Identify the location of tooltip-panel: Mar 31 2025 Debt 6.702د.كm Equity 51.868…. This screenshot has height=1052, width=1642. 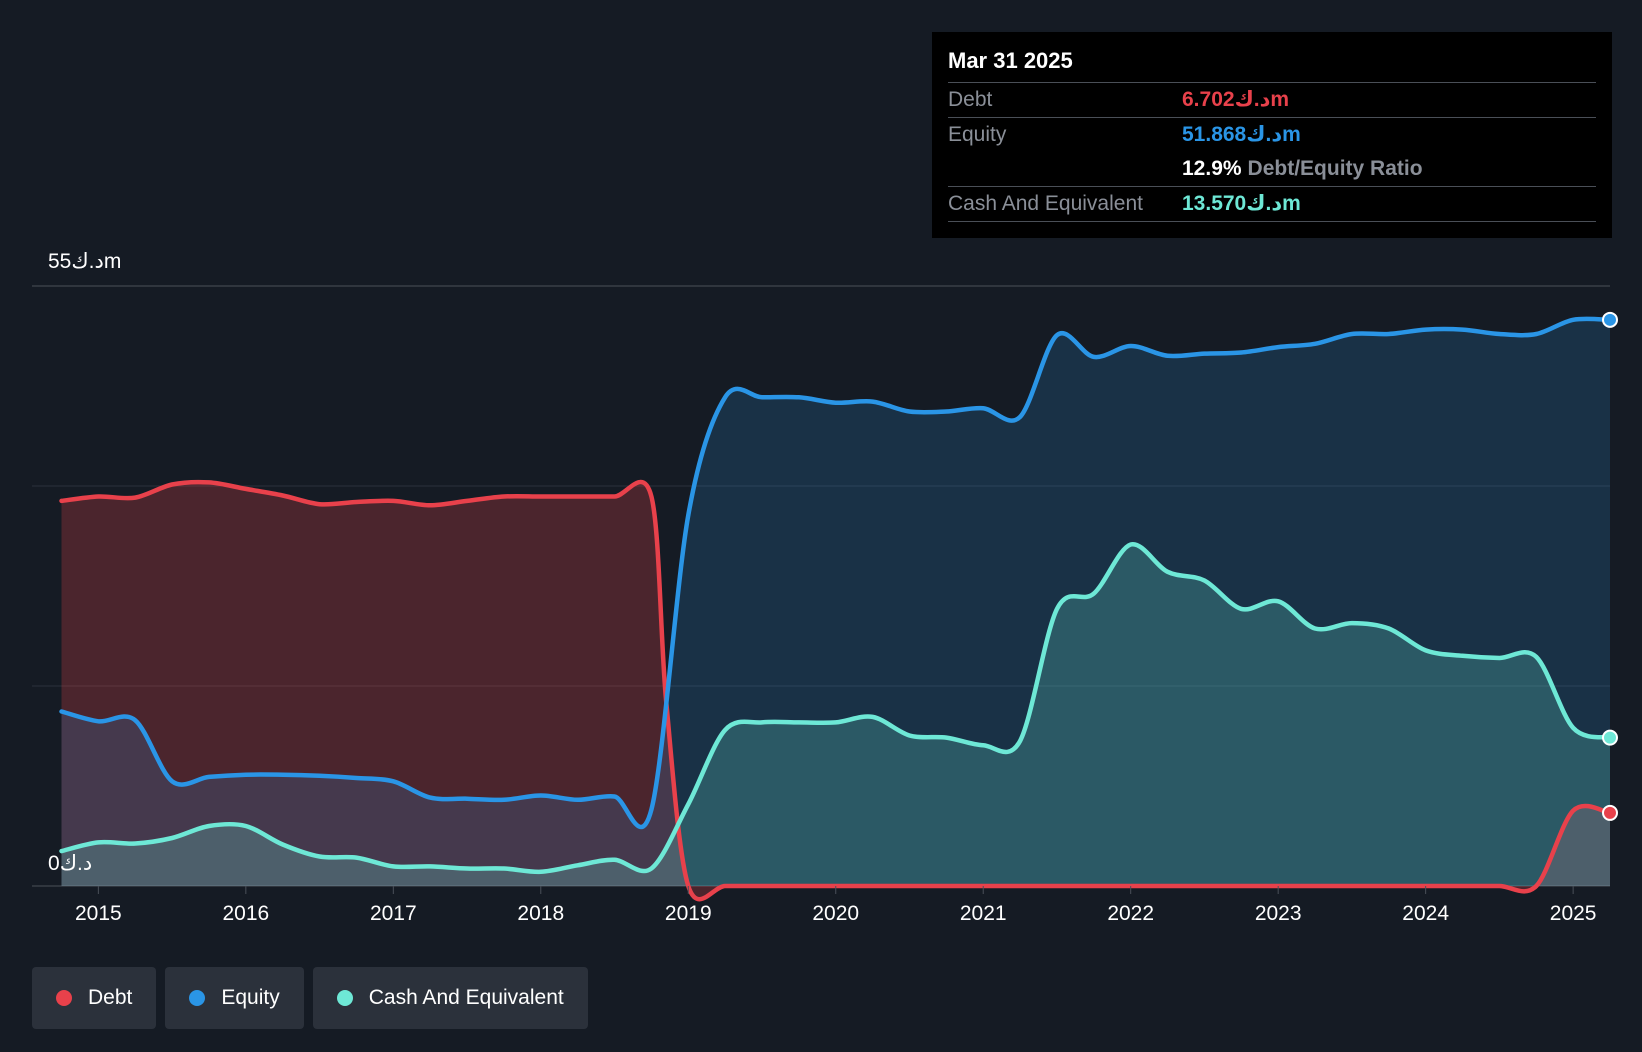
(1272, 135).